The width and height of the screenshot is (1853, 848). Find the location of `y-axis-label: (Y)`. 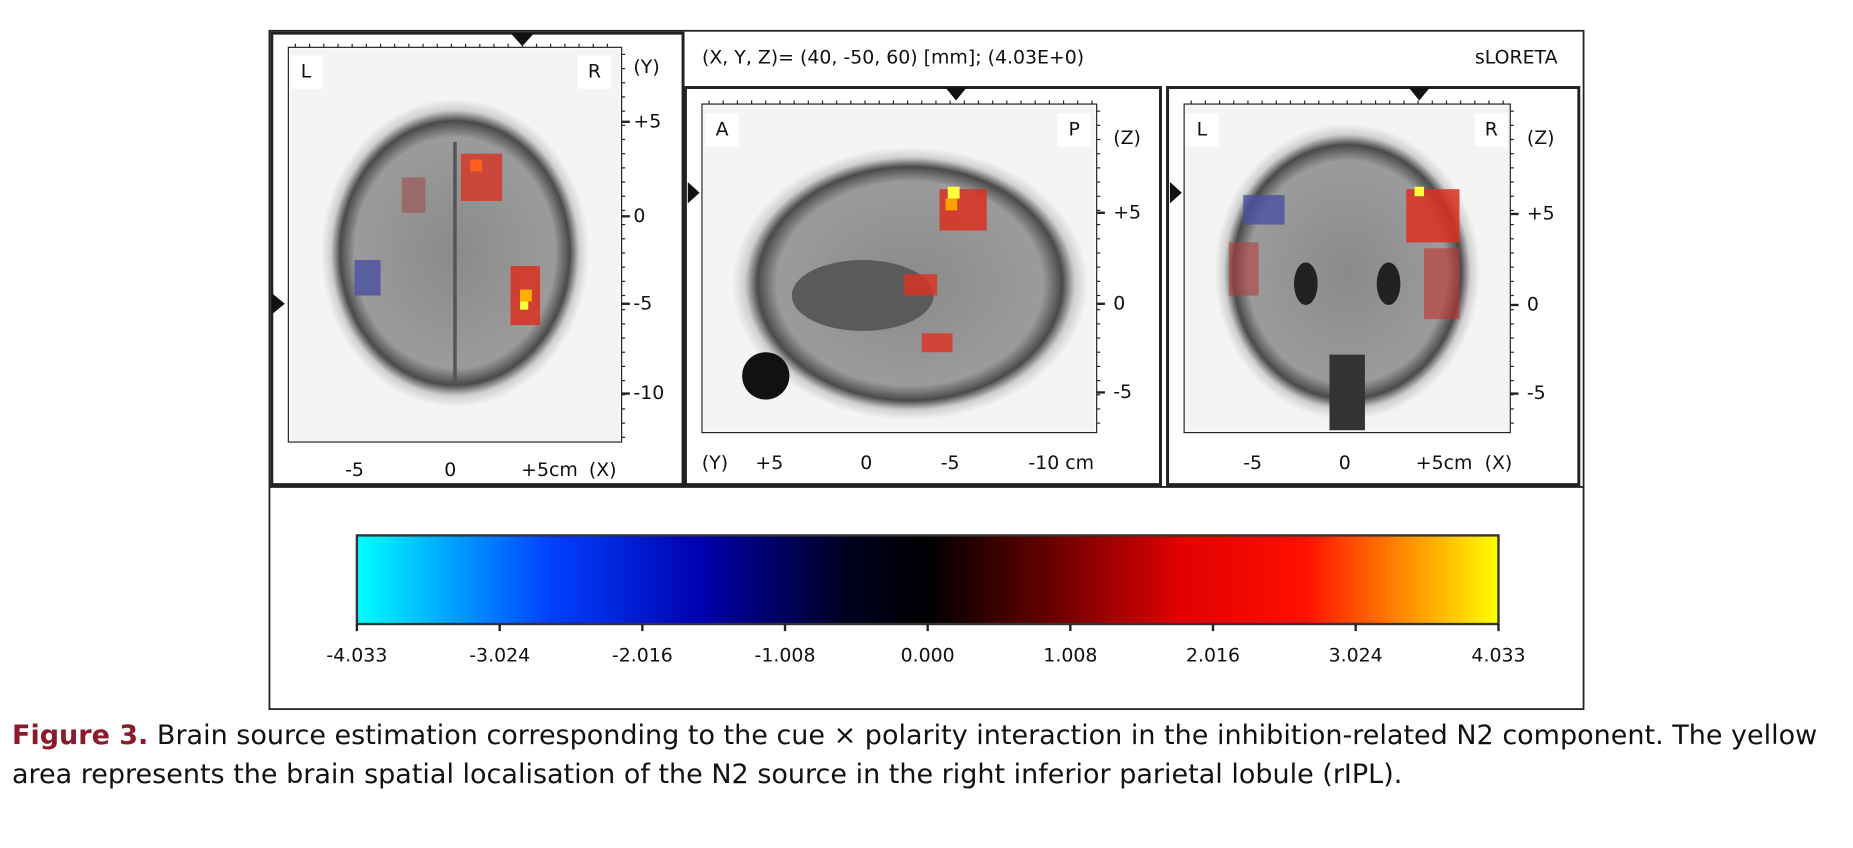

y-axis-label: (Y) is located at coordinates (646, 67).